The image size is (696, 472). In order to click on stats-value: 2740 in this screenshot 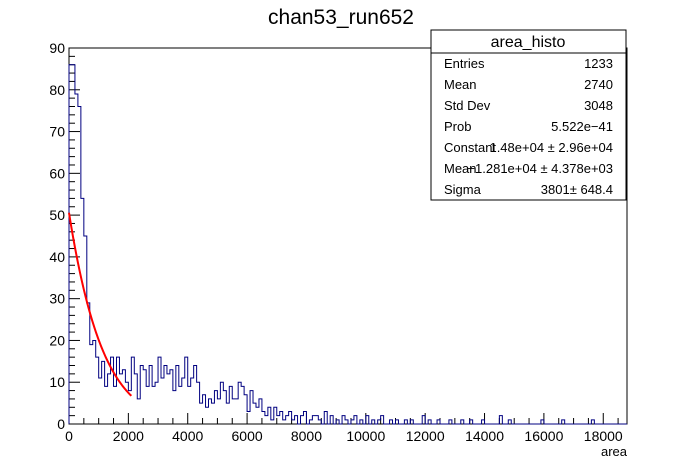, I will do `click(598, 84)`.